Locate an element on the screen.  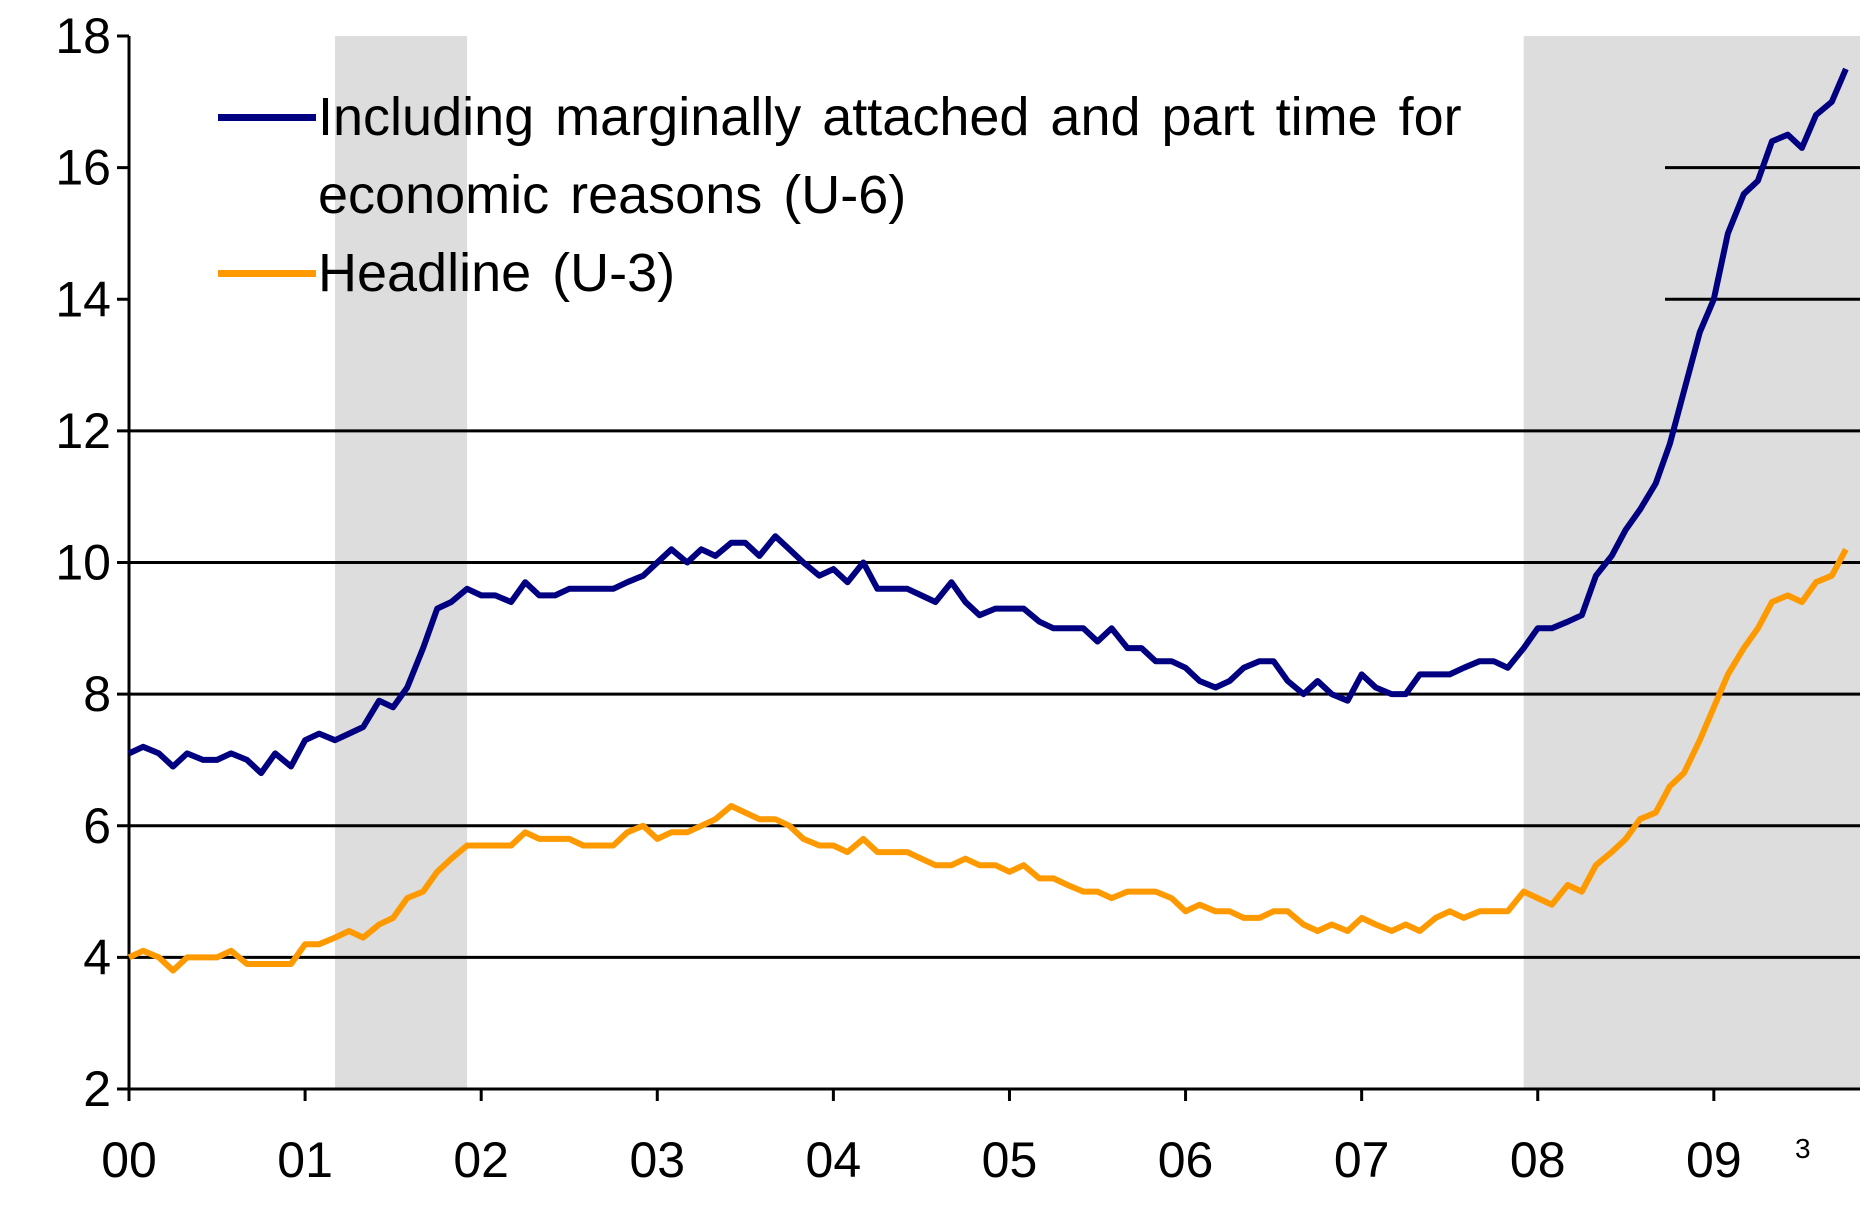
x-tick-label: 04 is located at coordinates (834, 1160).